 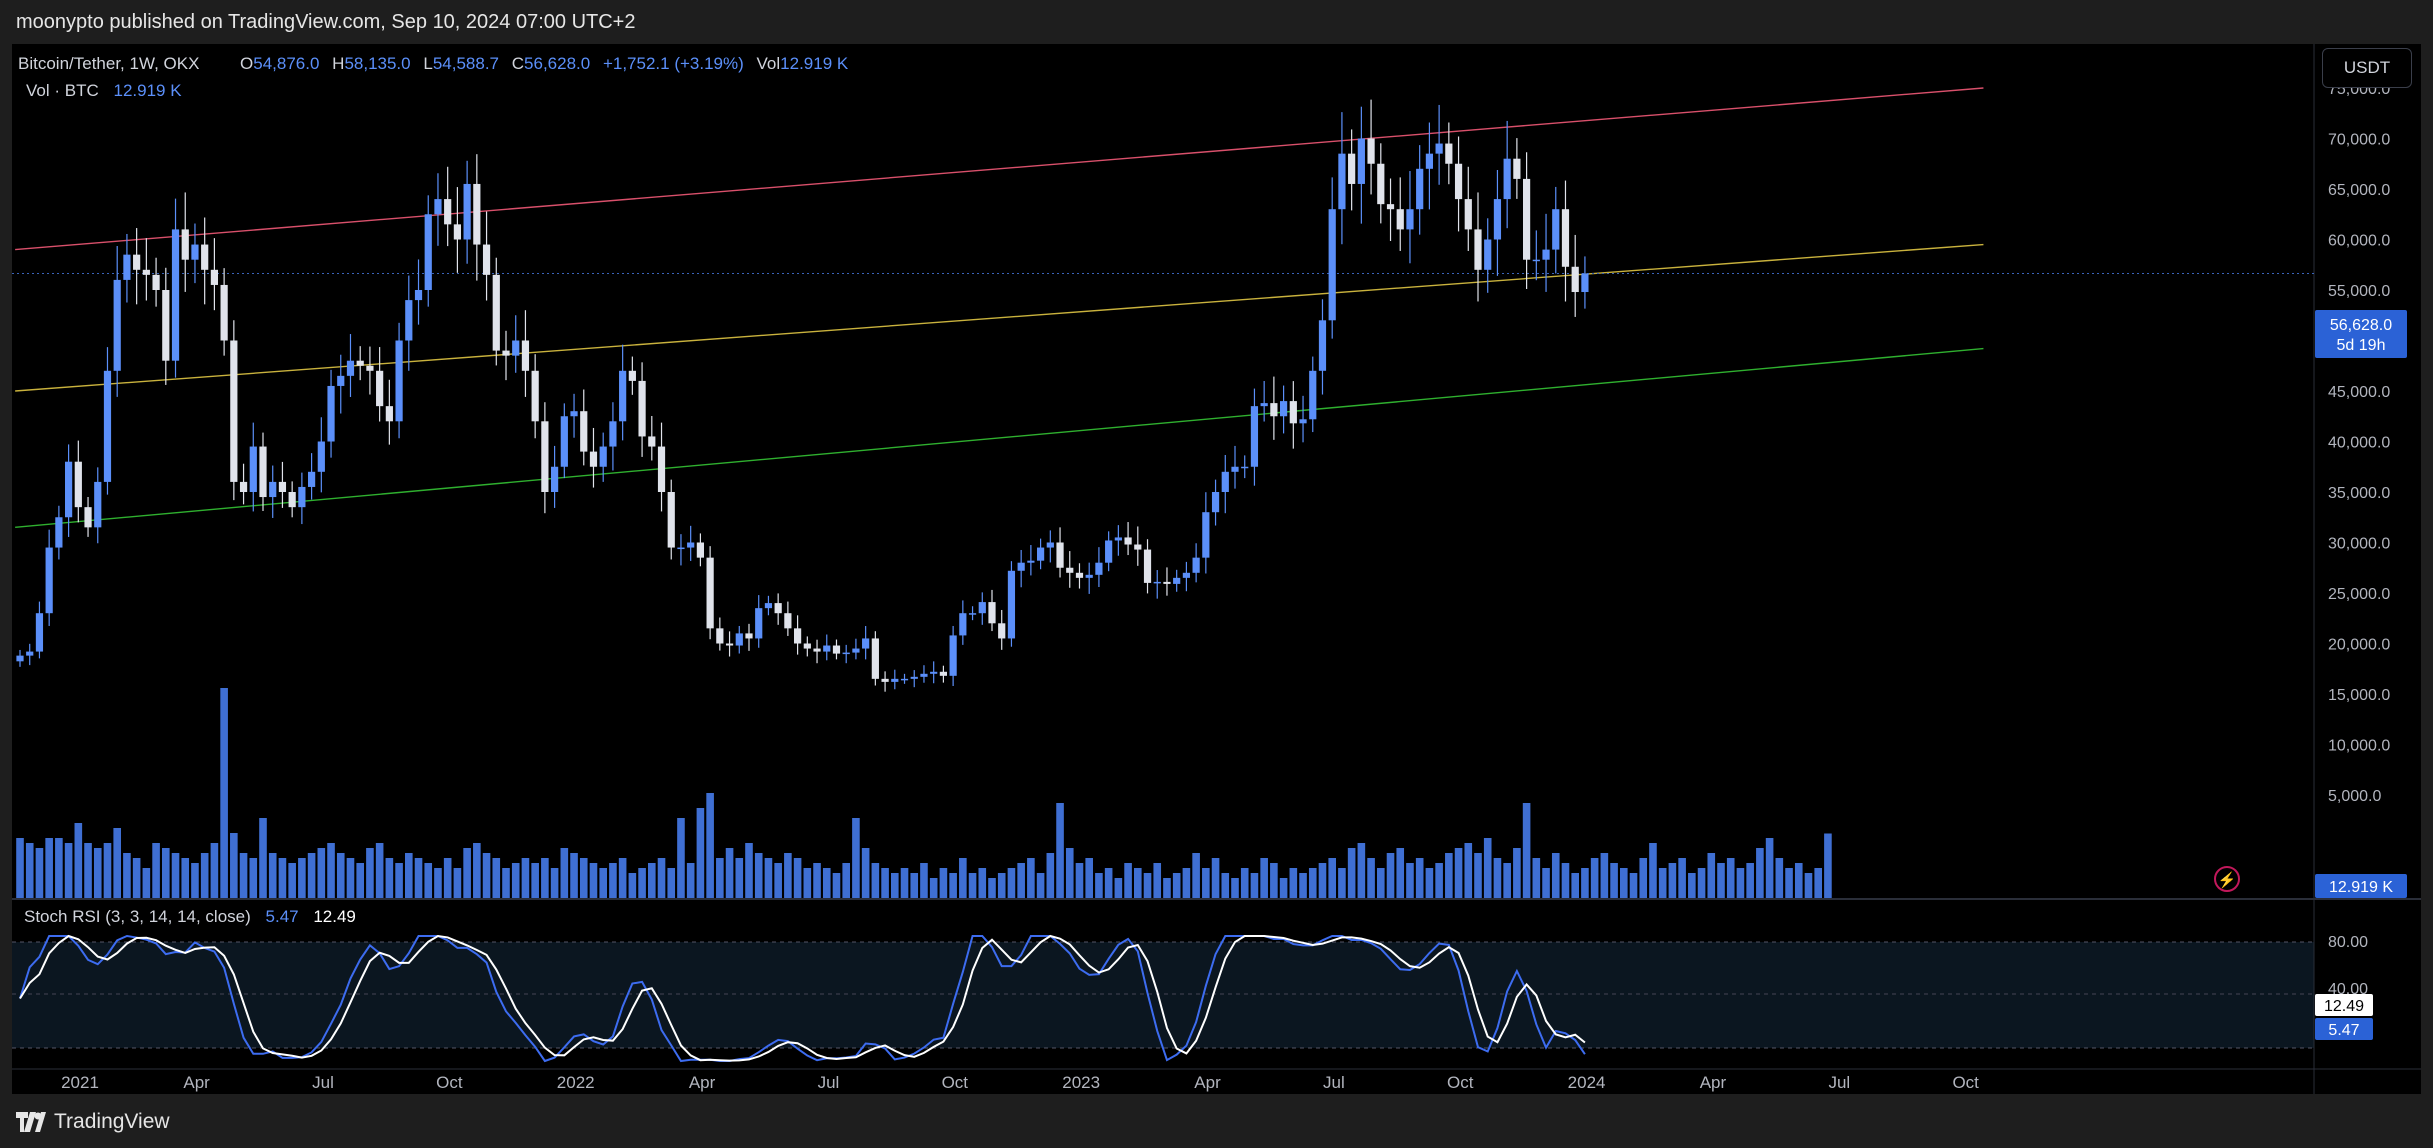 I want to click on flash-icon-glyph: ⚡, so click(x=2227, y=880).